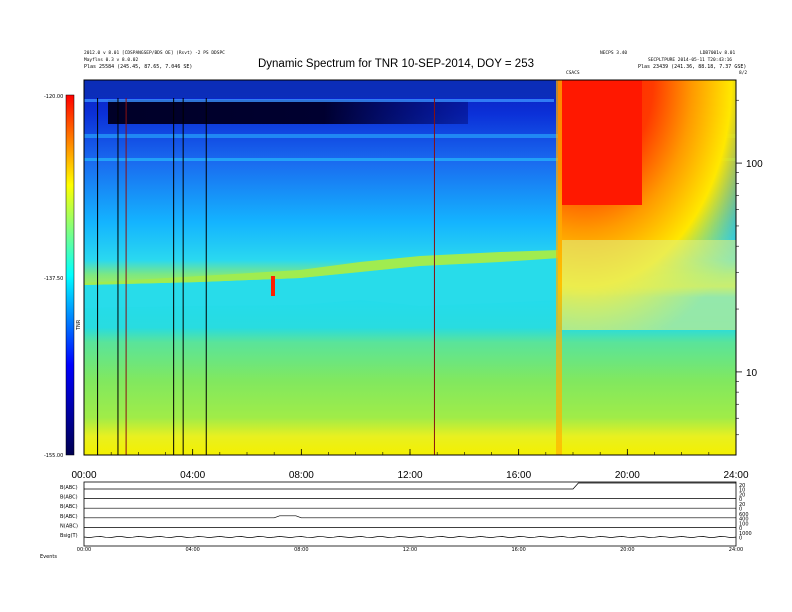  What do you see at coordinates (79, 325) in the screenshot?
I see `colorbar-label: TNR` at bounding box center [79, 325].